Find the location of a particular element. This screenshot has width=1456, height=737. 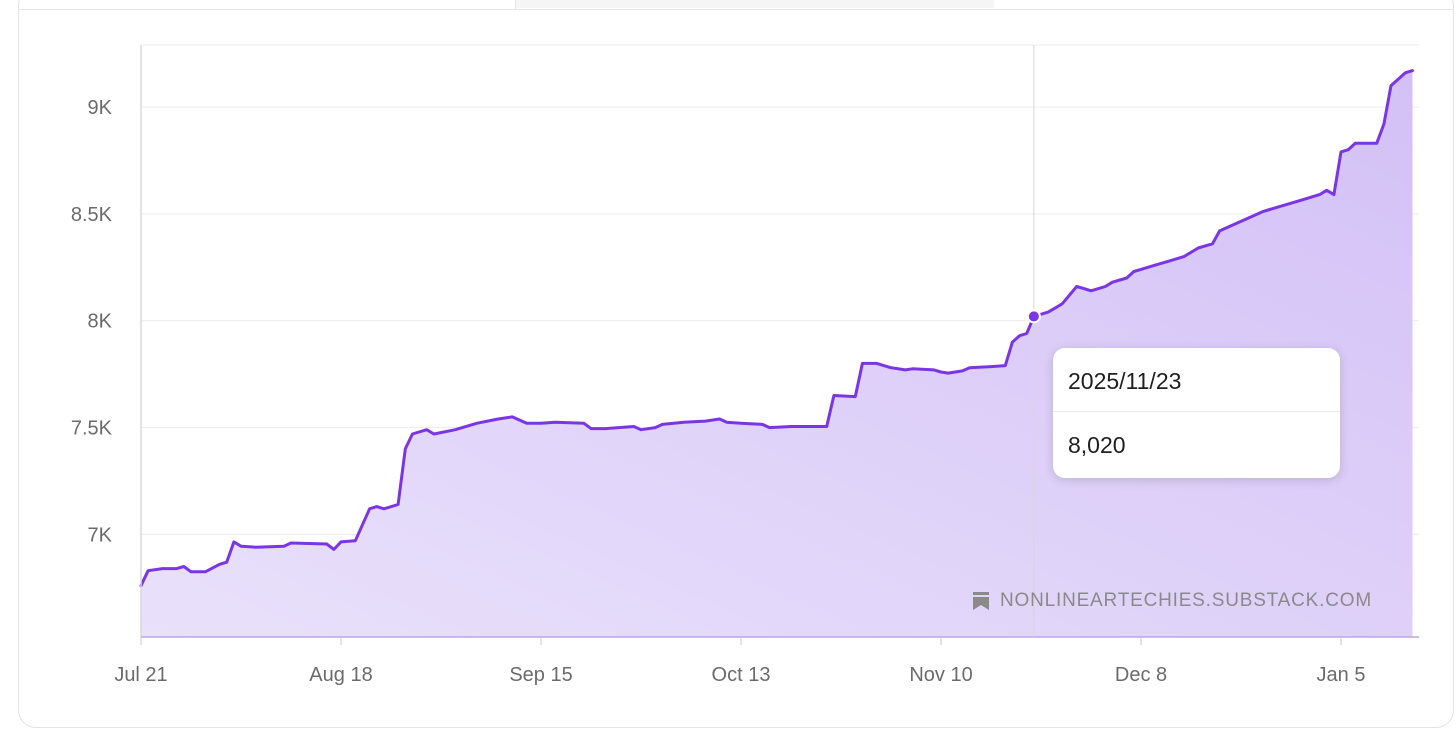

x-tick-label: Dec 8 is located at coordinates (1141, 675).